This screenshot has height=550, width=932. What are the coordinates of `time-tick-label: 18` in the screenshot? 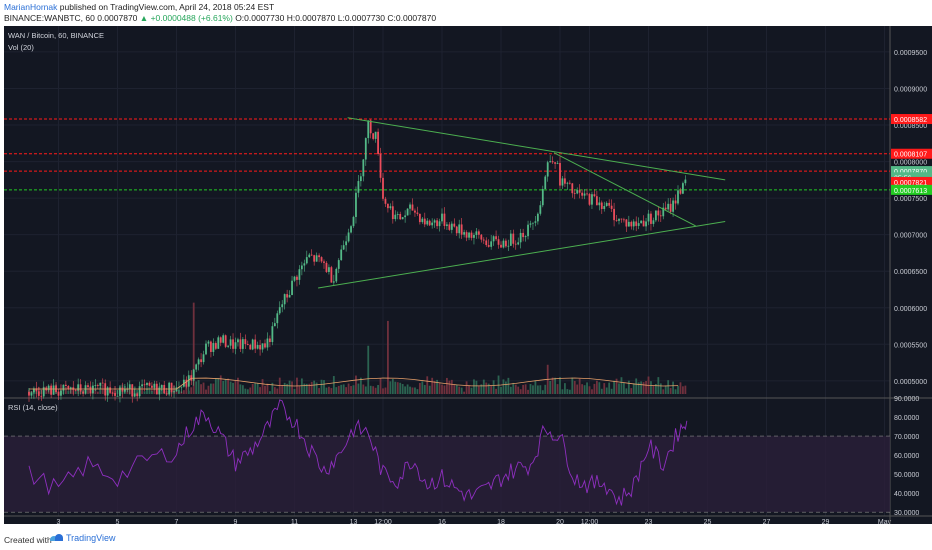 It's located at (501, 521).